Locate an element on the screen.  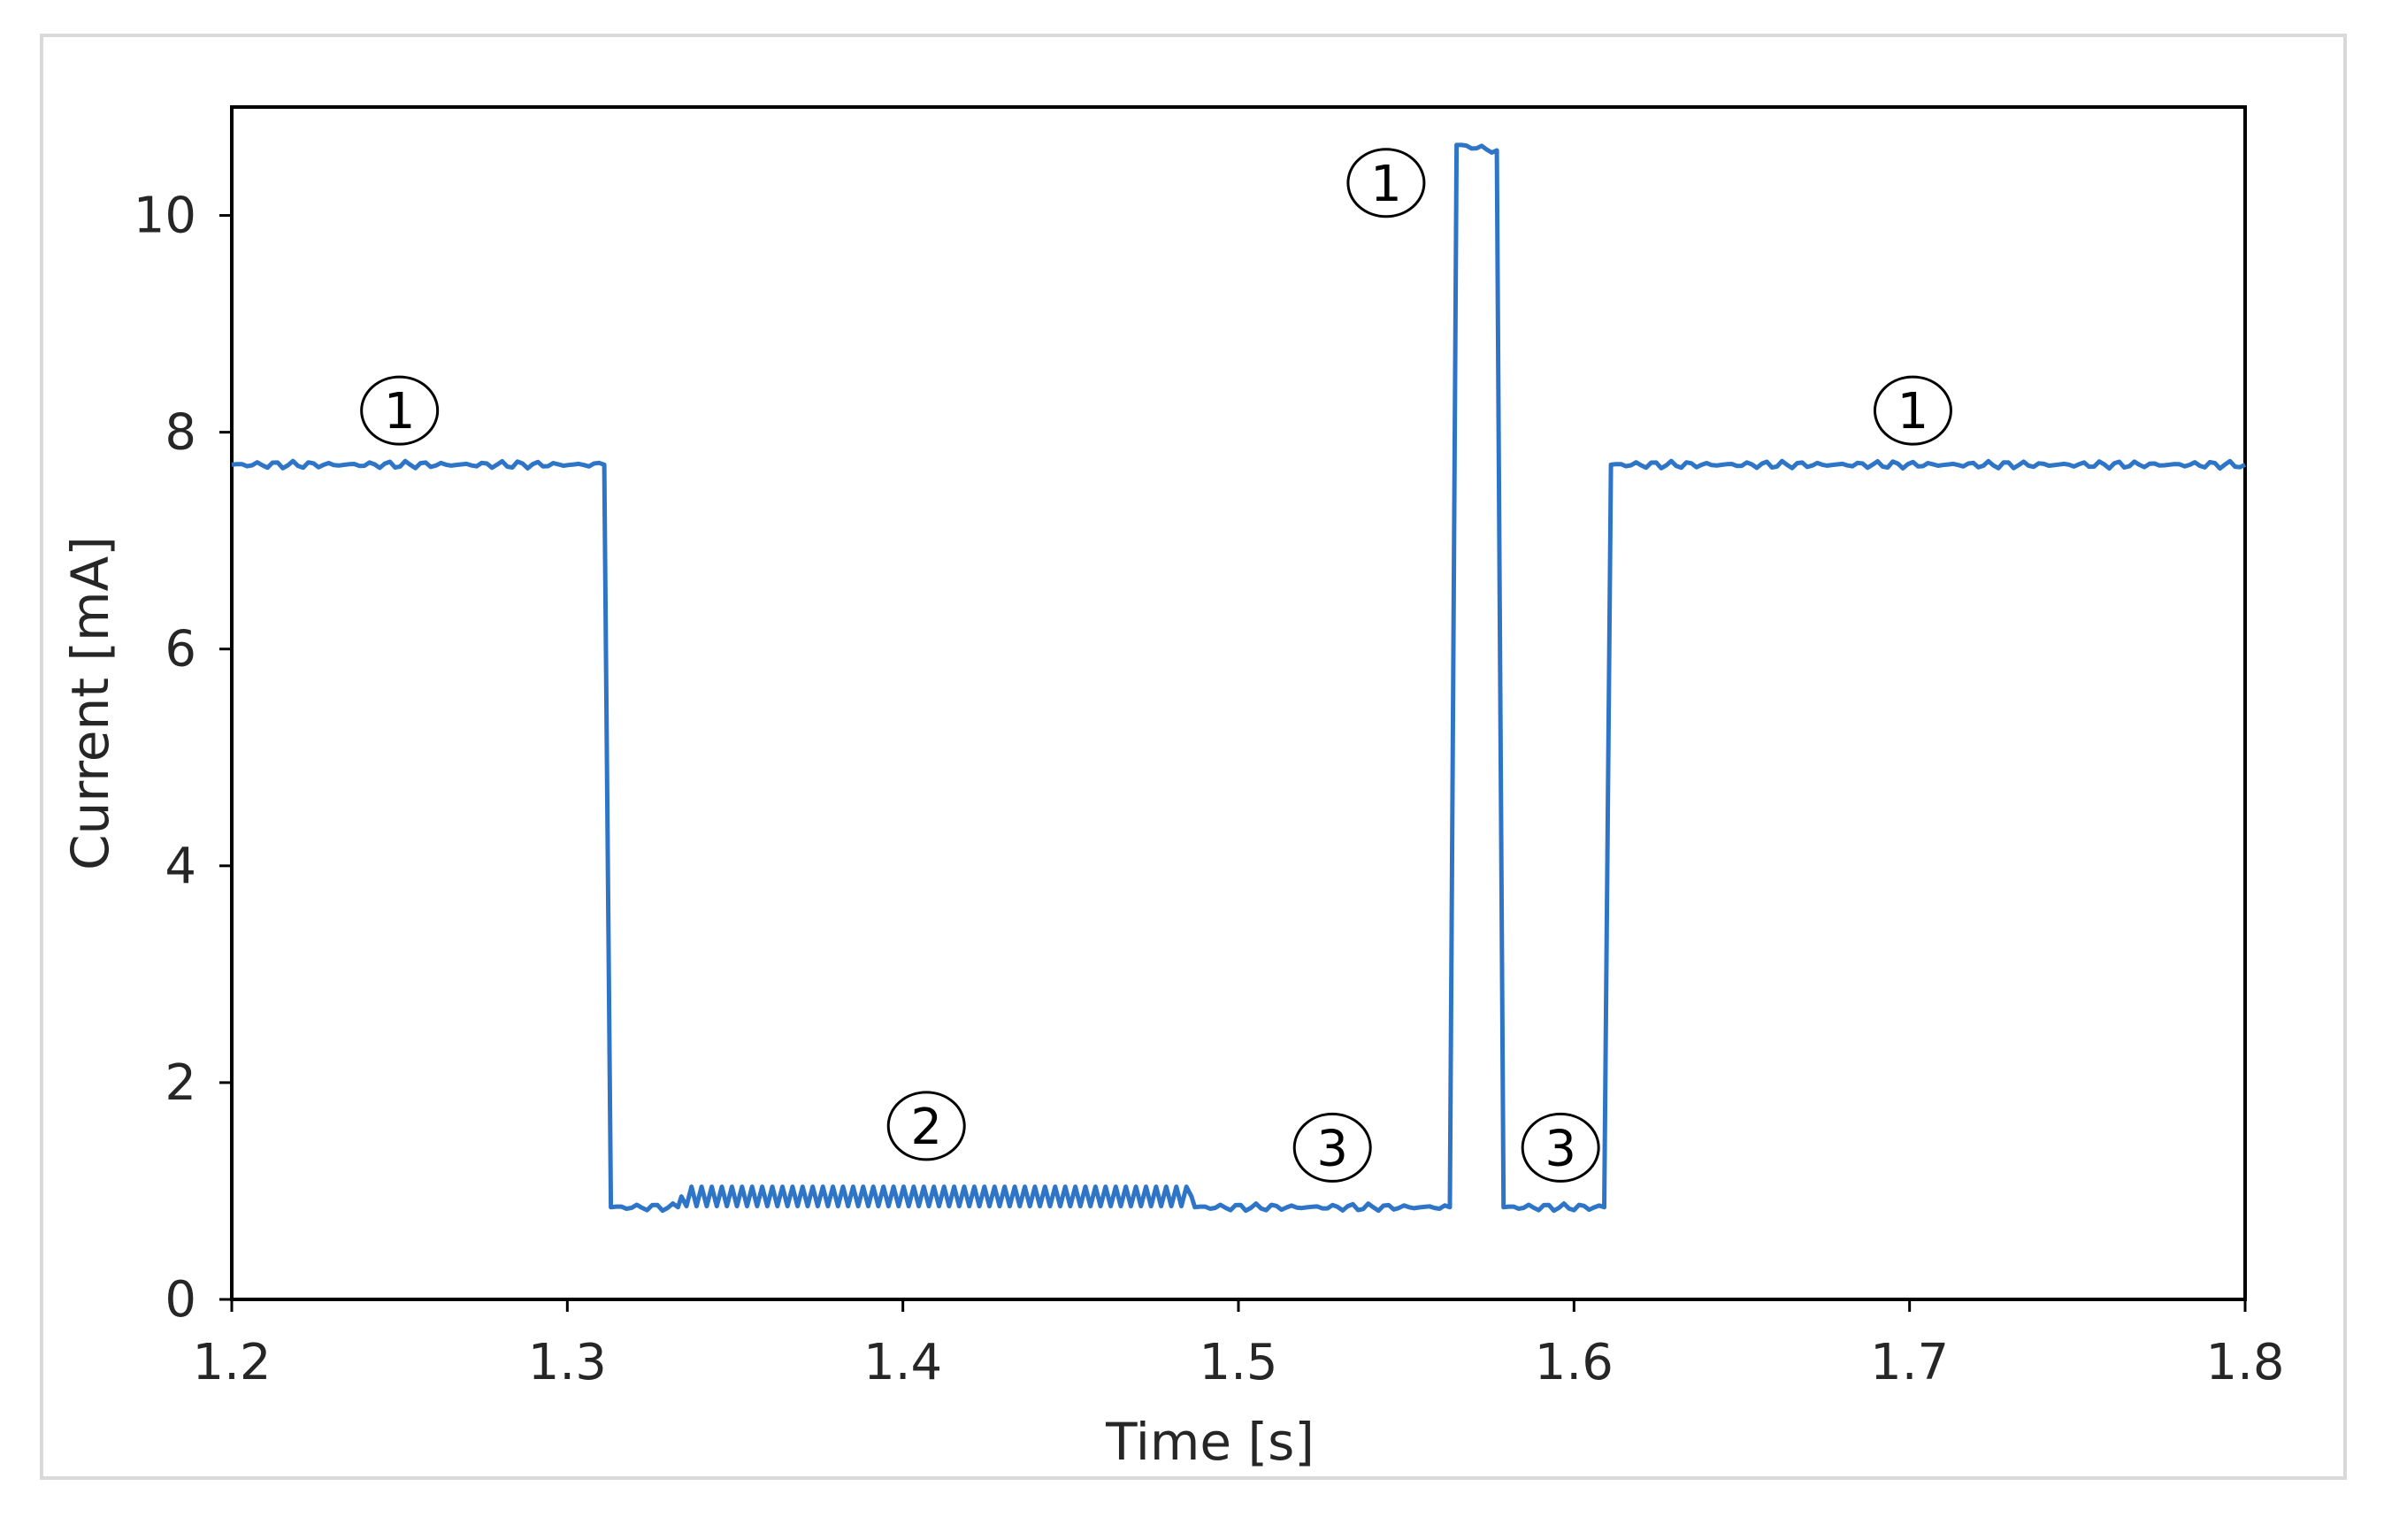
x-tick-label: 1.3 is located at coordinates (567, 1362).